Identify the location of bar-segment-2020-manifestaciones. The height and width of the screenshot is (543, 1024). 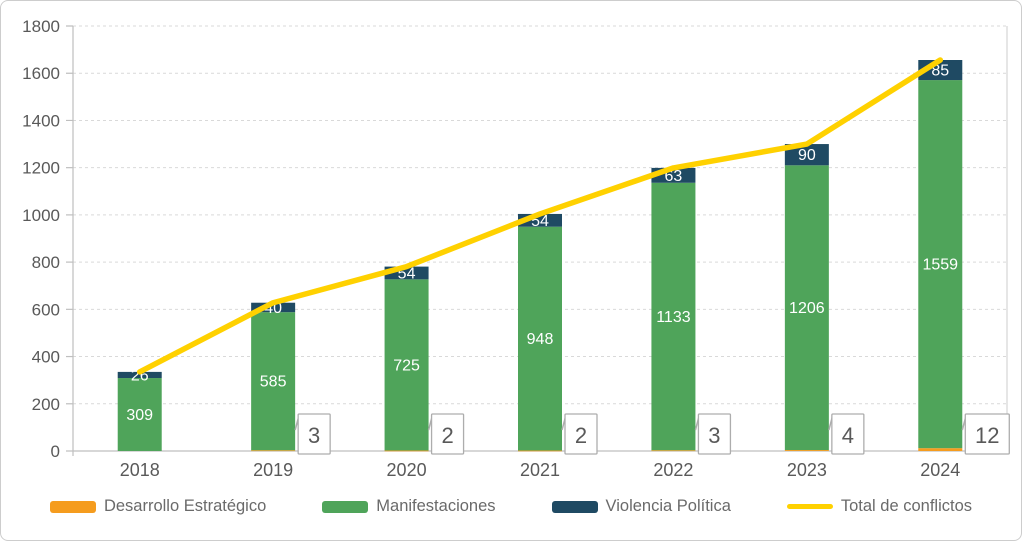
(406, 365).